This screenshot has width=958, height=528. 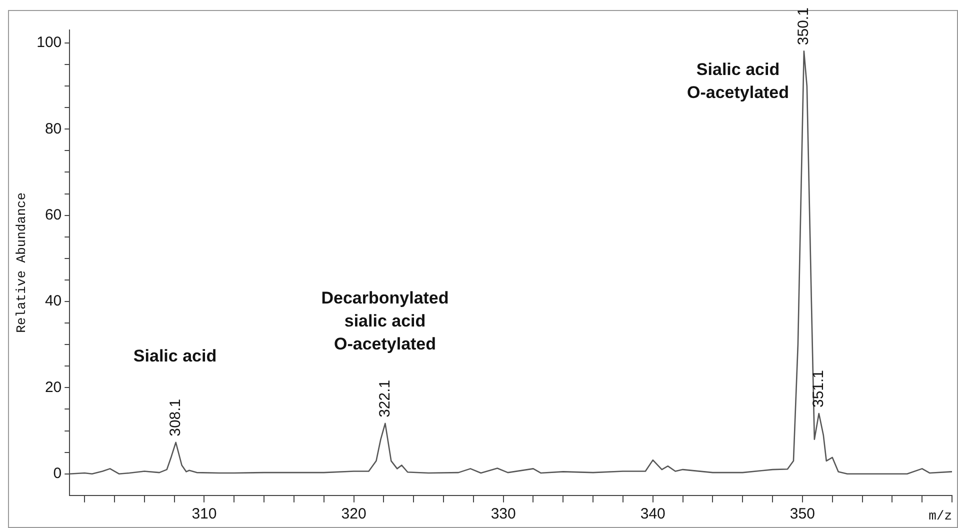 What do you see at coordinates (385, 399) in the screenshot?
I see `annotation: 322.1` at bounding box center [385, 399].